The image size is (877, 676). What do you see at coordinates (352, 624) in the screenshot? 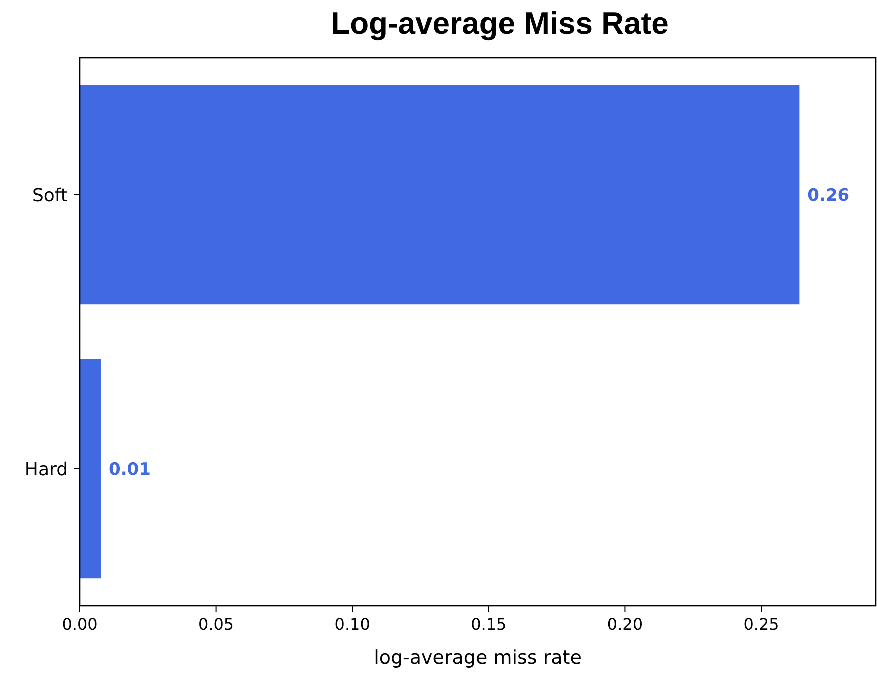
I see `x-tick-label: 0.10` at bounding box center [352, 624].